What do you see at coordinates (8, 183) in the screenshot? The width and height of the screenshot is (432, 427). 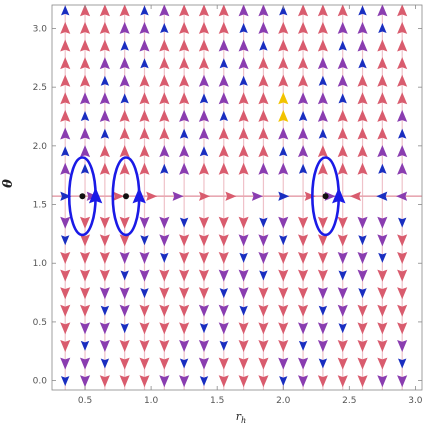 I see `y-axis-label: θ` at bounding box center [8, 183].